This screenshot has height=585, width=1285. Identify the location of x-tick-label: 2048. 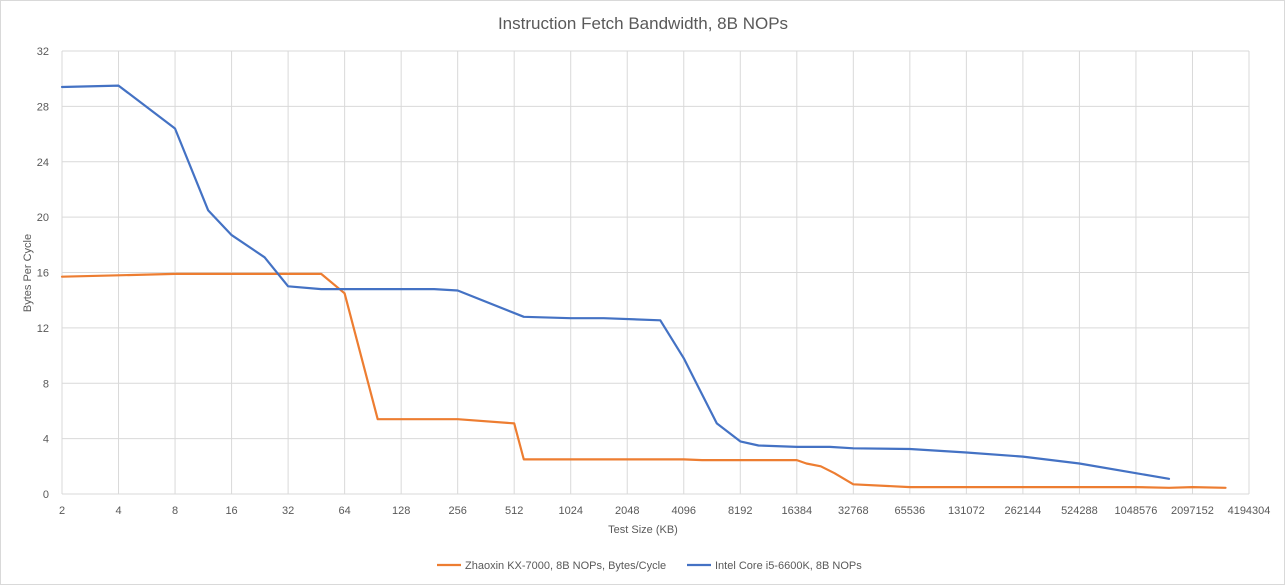
(627, 511).